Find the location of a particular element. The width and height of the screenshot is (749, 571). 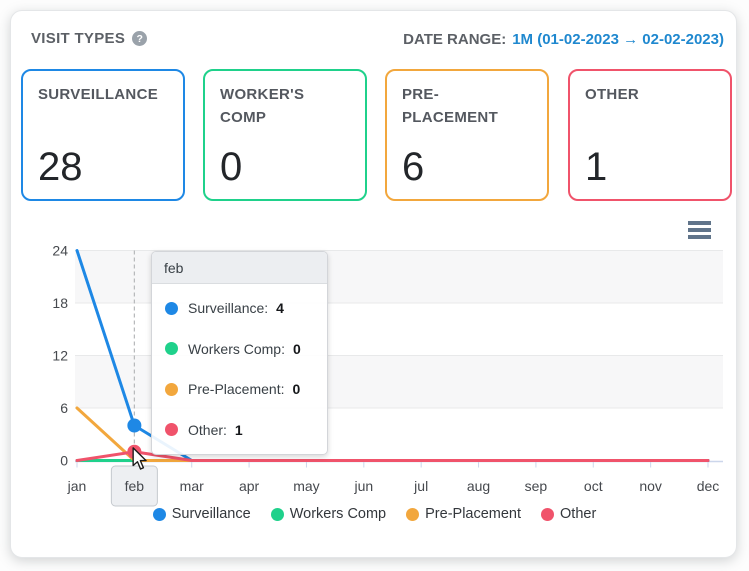

header: VISIT TYPES ? is located at coordinates (89, 38).